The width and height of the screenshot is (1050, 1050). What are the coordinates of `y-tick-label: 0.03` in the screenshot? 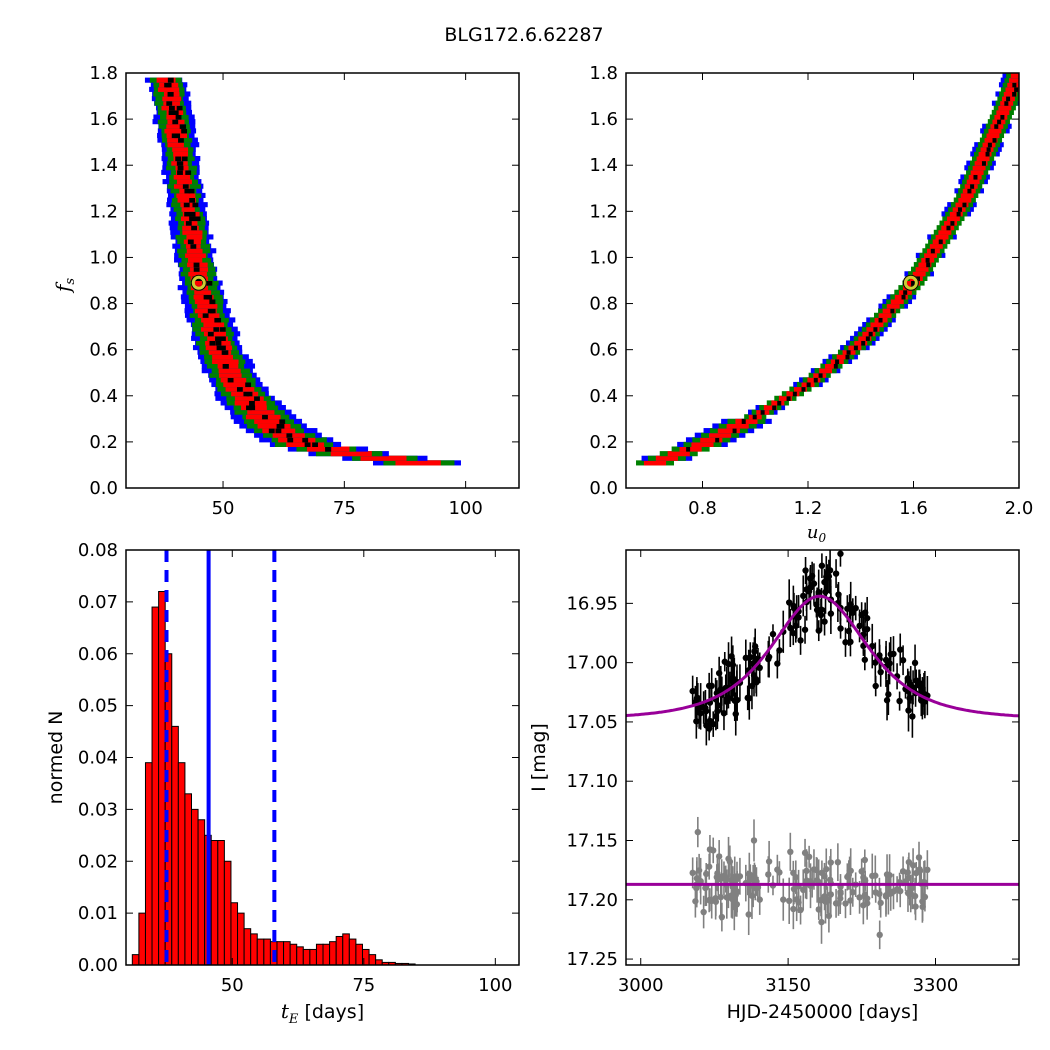 It's located at (98, 809).